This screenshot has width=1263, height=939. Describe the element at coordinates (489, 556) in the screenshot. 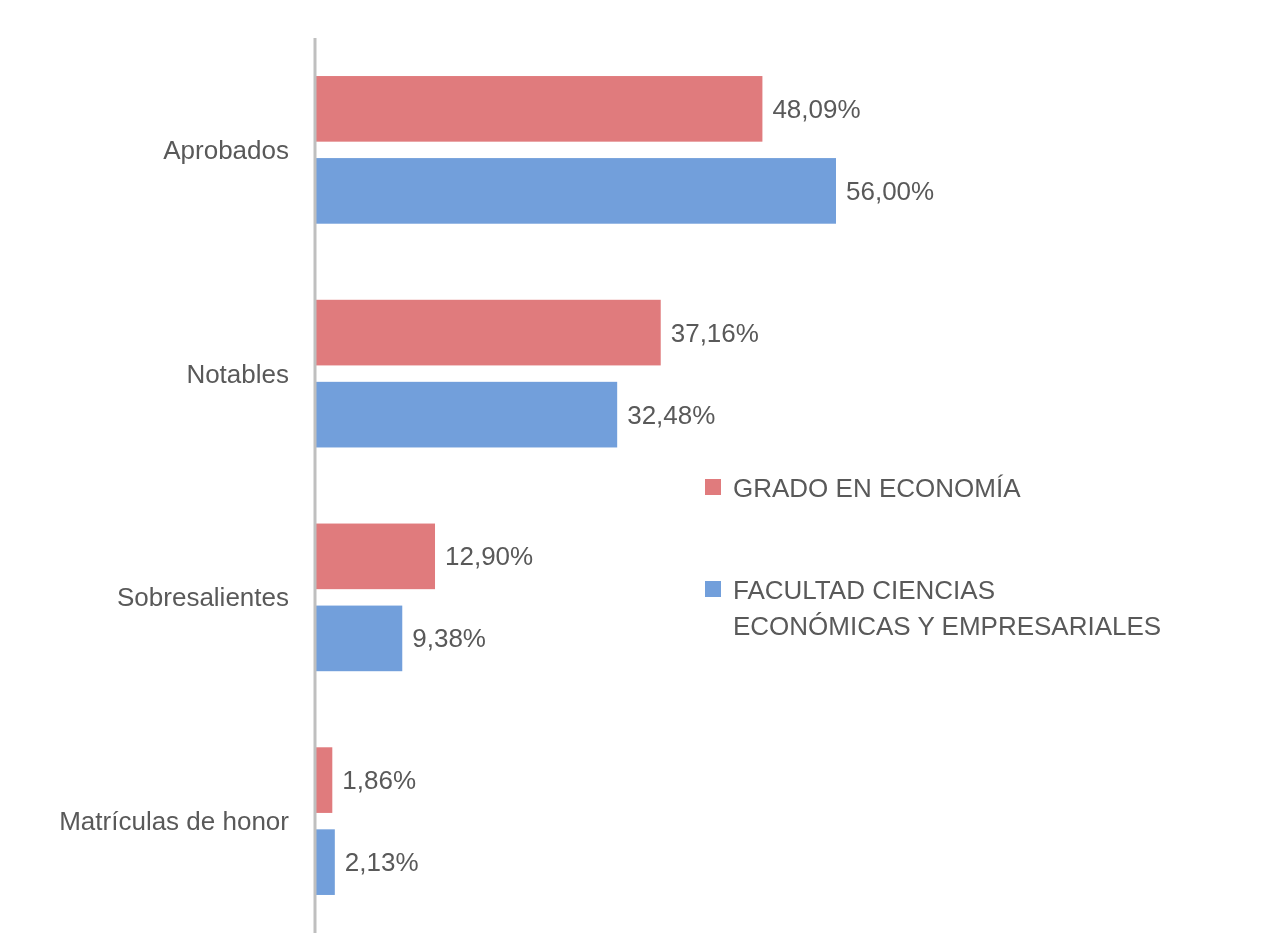

I see `data-label: 12,90%` at that location.